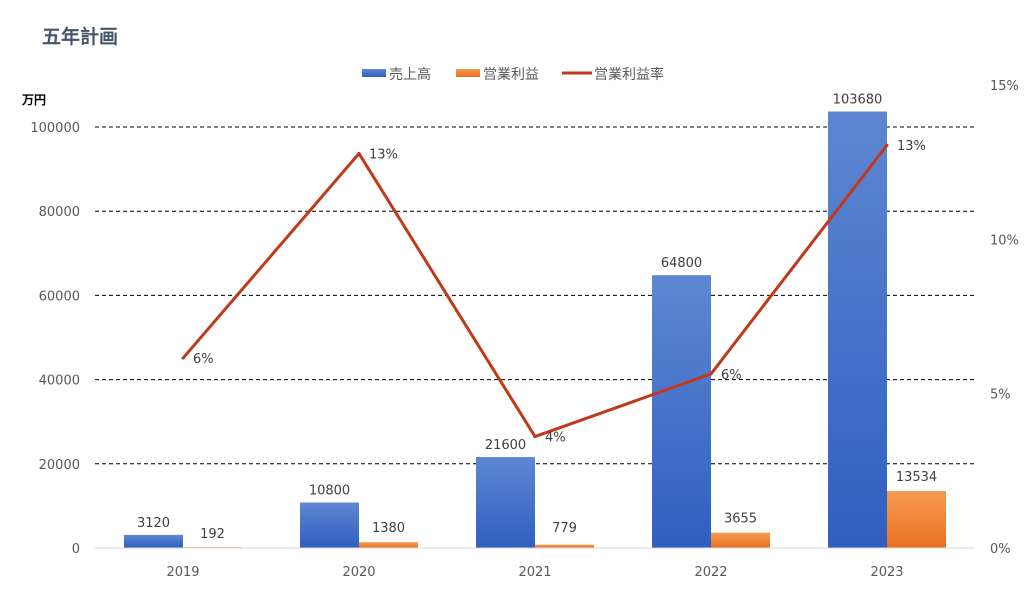  Describe the element at coordinates (740, 519) in the screenshot. I see `data-label-operating-profit: 3655` at that location.